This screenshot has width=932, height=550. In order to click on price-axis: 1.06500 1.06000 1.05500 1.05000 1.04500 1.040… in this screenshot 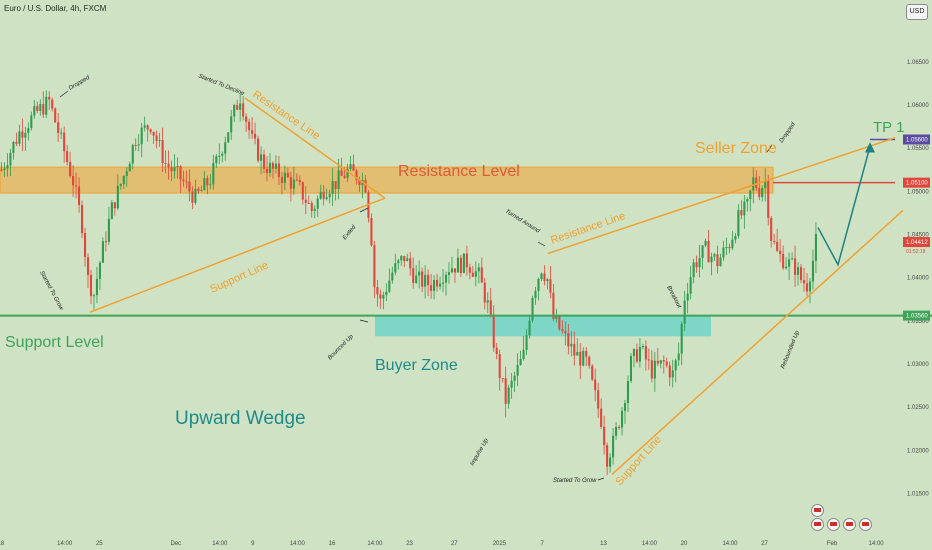, I will do `click(916, 279)`.